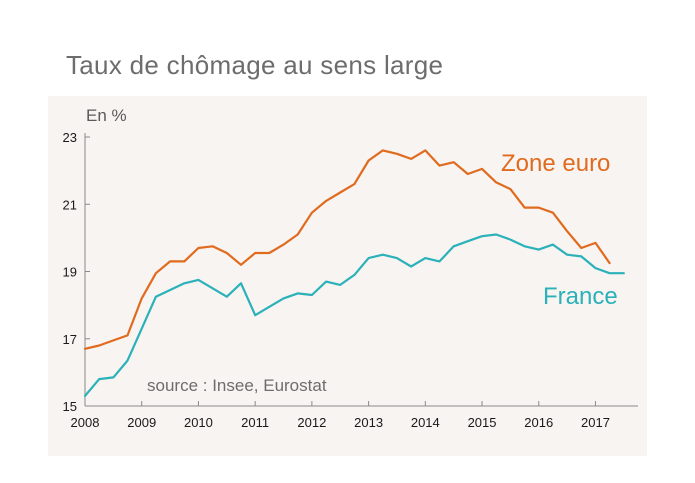  What do you see at coordinates (70, 339) in the screenshot?
I see `y-tick-label: 17` at bounding box center [70, 339].